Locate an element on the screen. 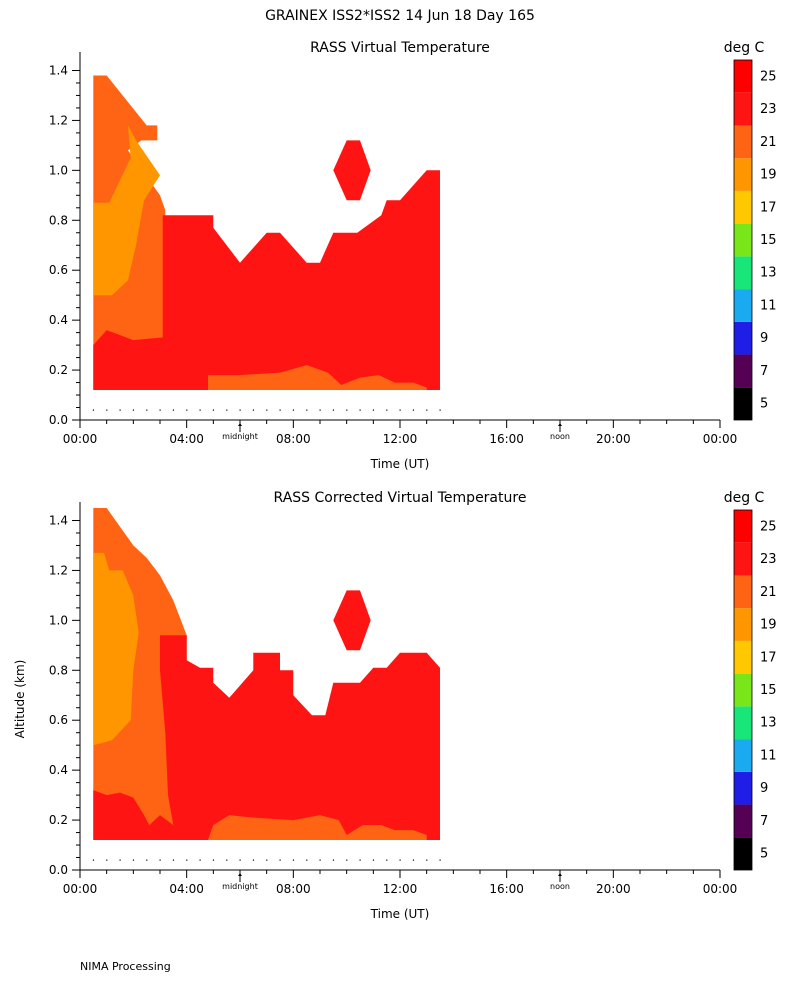  colorbar-label: 19 is located at coordinates (768, 625).